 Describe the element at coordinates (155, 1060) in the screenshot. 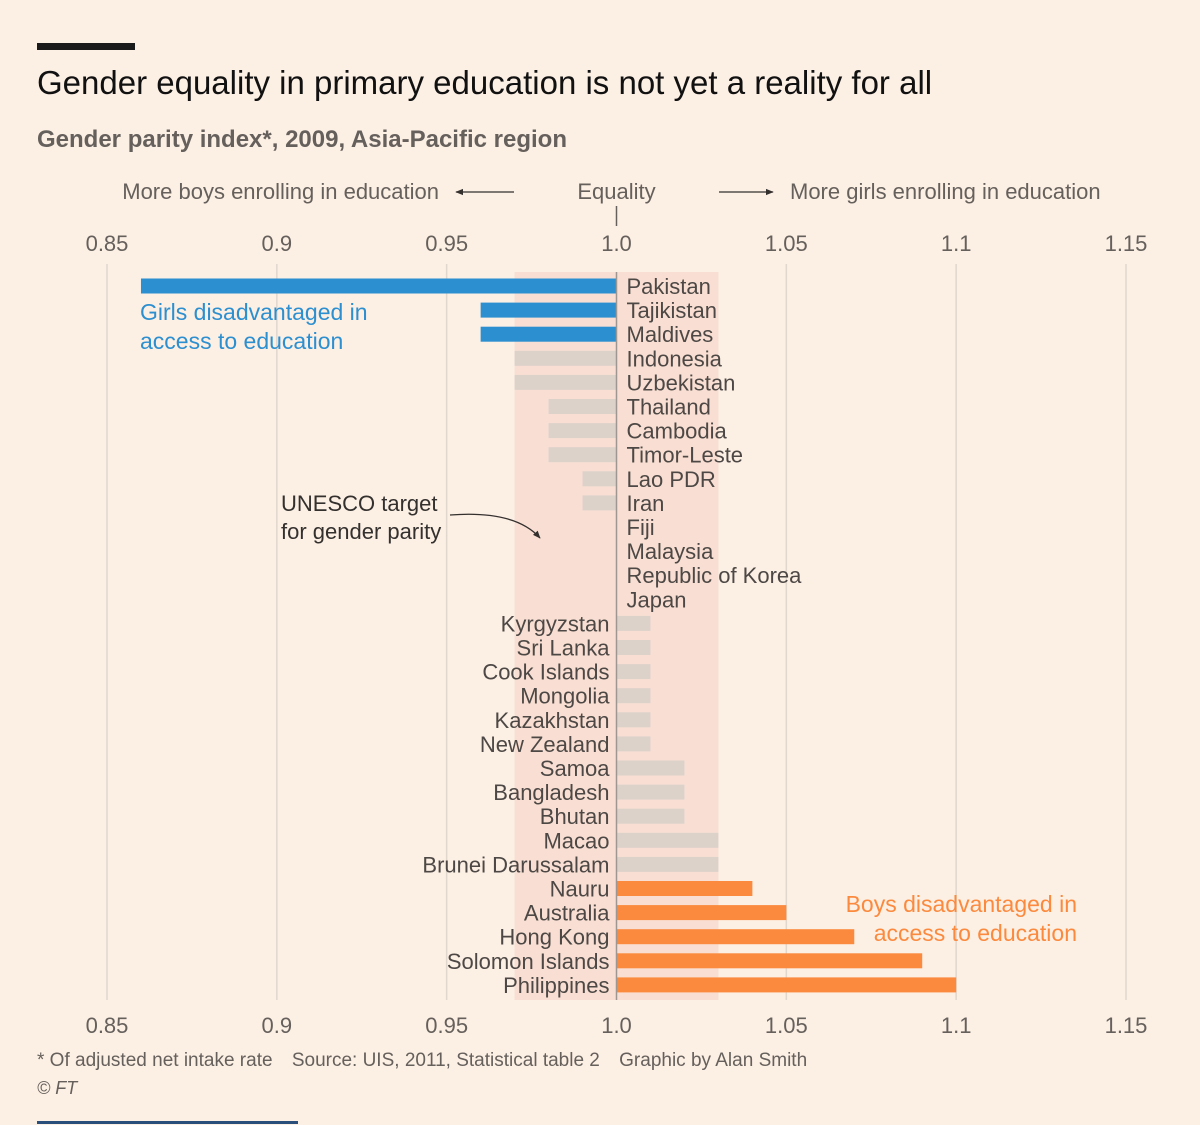

I see `footnote: * Of adjusted net intake rate` at that location.